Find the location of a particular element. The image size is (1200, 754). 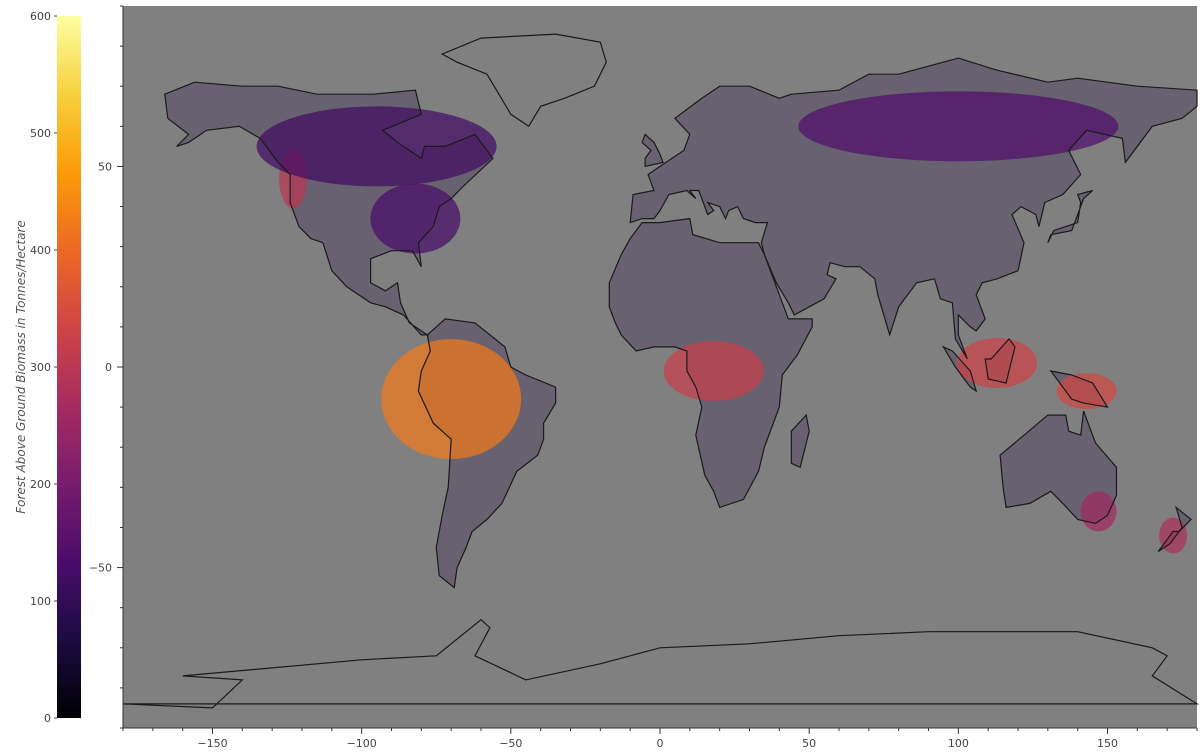

colorbar-tick-label: 200 is located at coordinates (40, 484).